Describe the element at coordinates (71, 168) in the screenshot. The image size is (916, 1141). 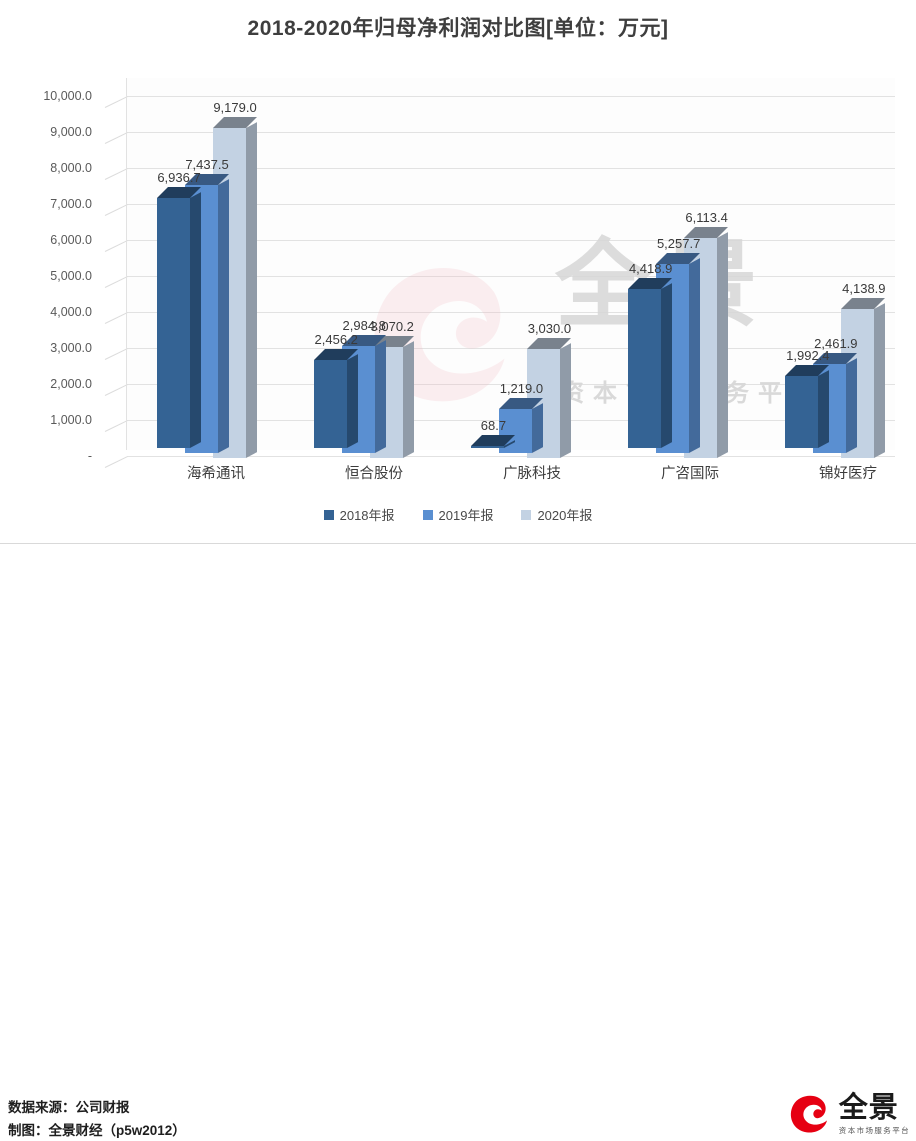
I see `y-axis-tick: 8,000.0` at that location.